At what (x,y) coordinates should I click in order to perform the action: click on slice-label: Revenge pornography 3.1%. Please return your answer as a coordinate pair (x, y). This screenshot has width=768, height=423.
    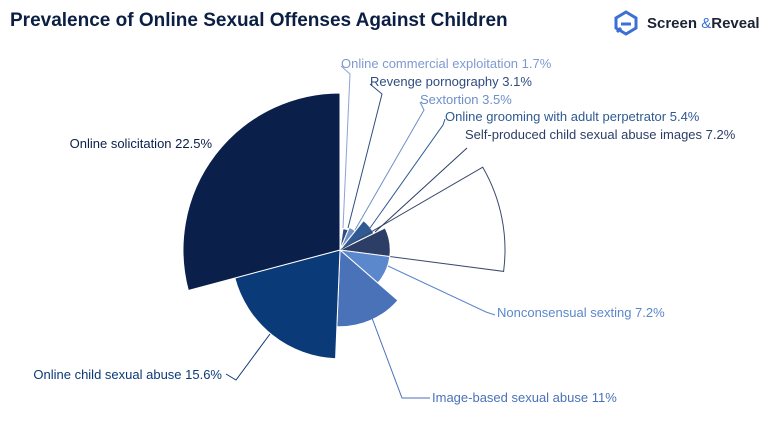
    Looking at the image, I should click on (451, 81).